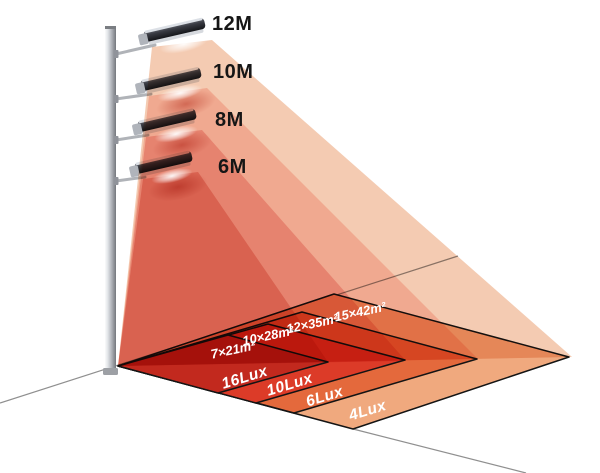 The height and width of the screenshot is (473, 600). Describe the element at coordinates (232, 95) in the screenshot. I see `height-labels: 12M 10M 8M 6M` at that location.